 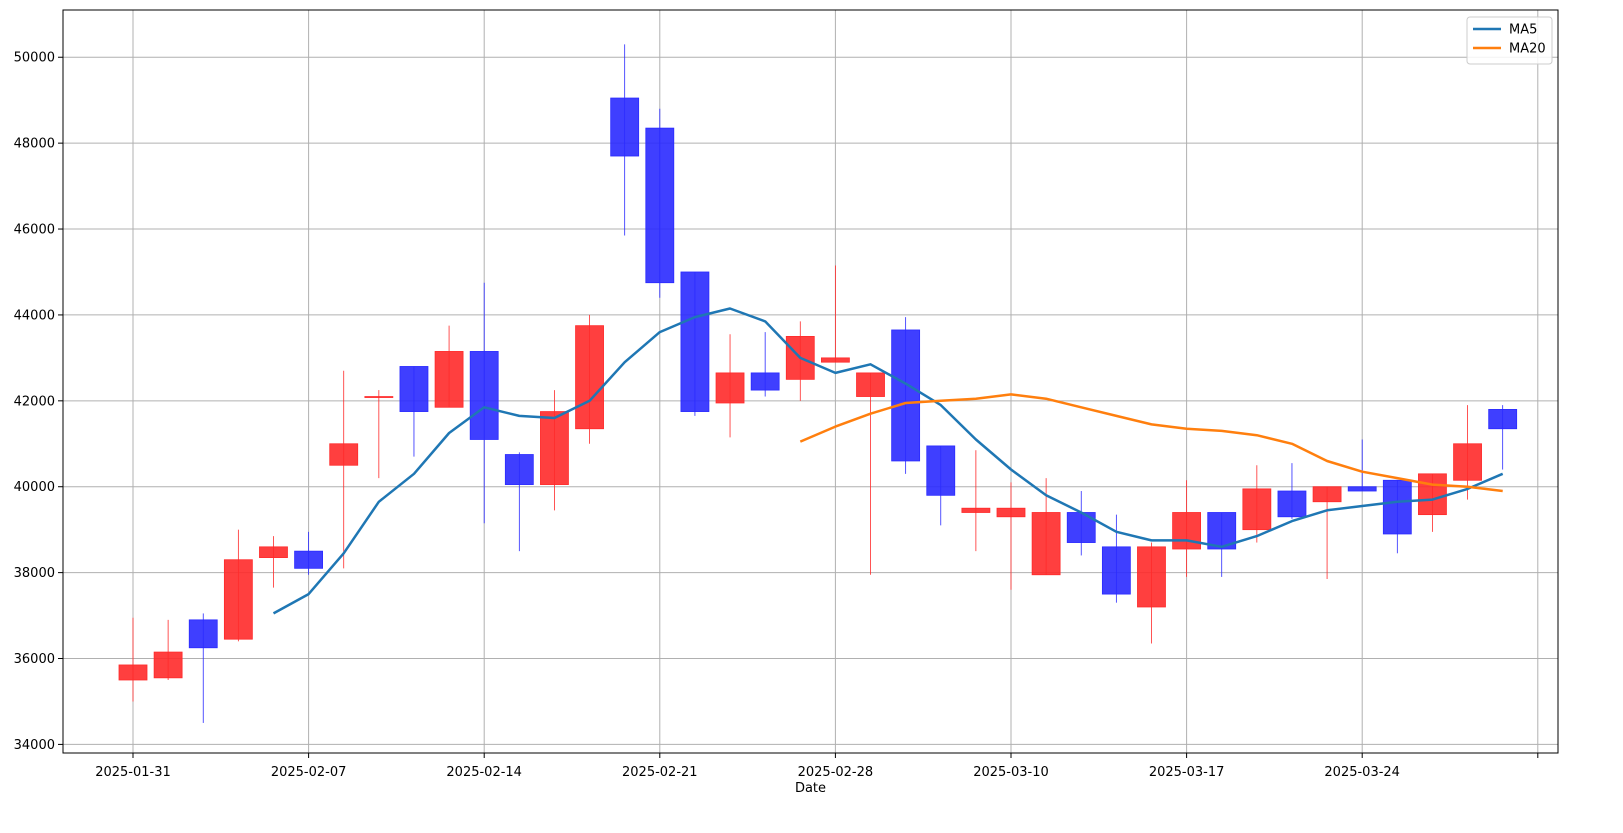 What do you see at coordinates (660, 772) in the screenshot?
I see `x-tick-label: 2025-02-21` at bounding box center [660, 772].